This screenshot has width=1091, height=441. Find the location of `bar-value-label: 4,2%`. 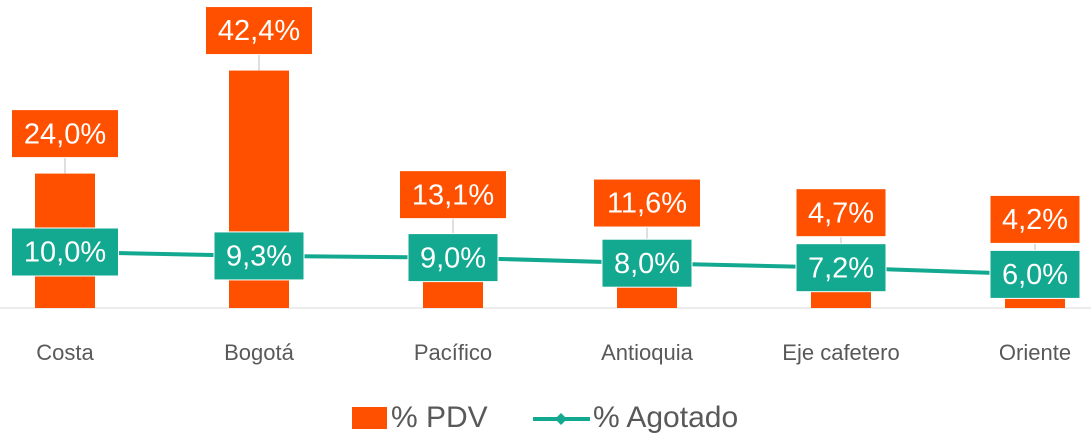

bar-value-label: 4,2% is located at coordinates (1035, 220).